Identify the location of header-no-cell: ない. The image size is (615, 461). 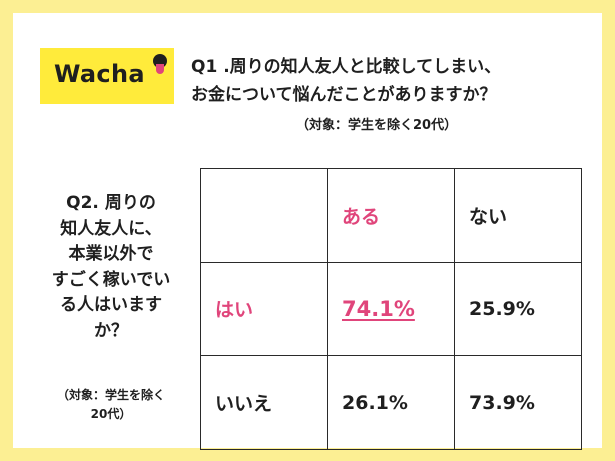
(518, 215).